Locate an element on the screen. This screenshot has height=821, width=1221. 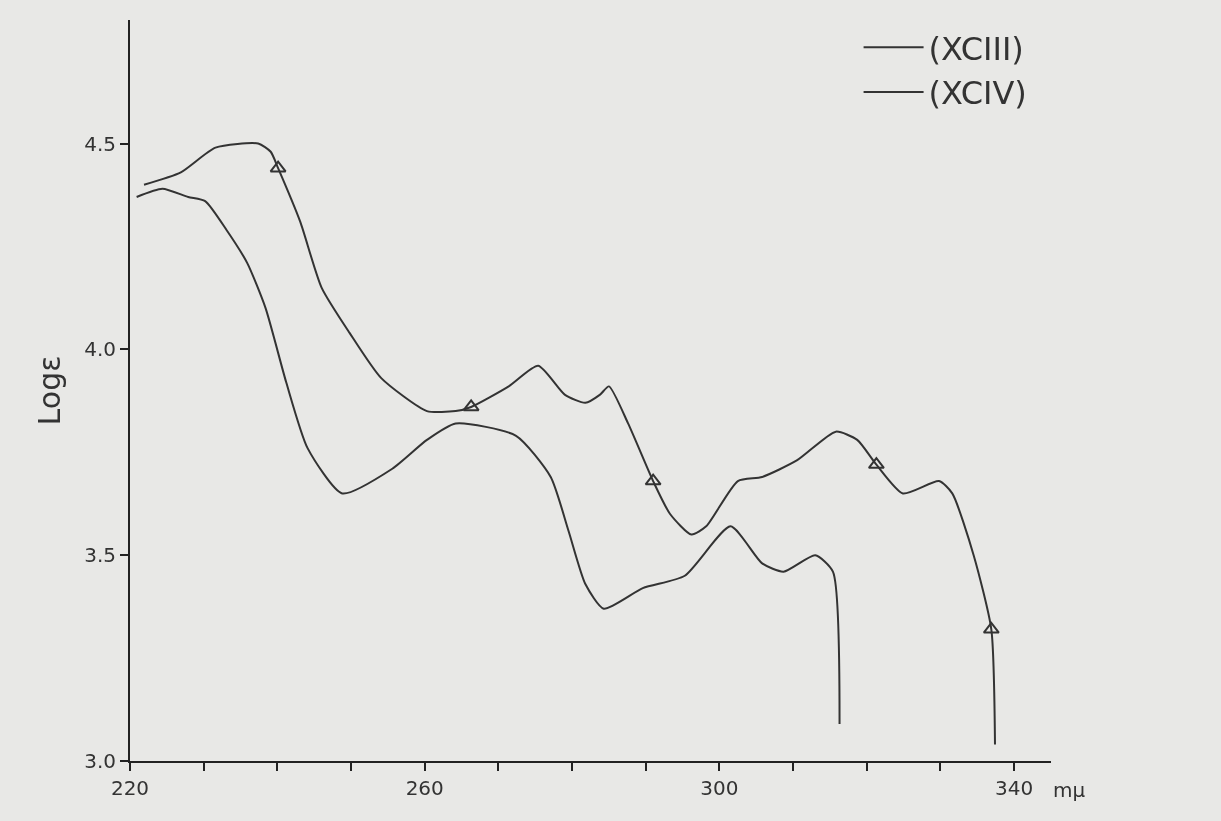
y-tick-label: 4.0 is located at coordinates (100, 349).